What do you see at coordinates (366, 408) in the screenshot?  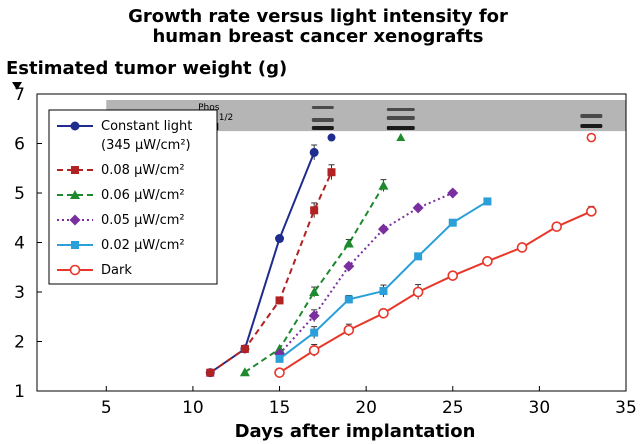 I see `x-tick-label: 20` at bounding box center [366, 408].